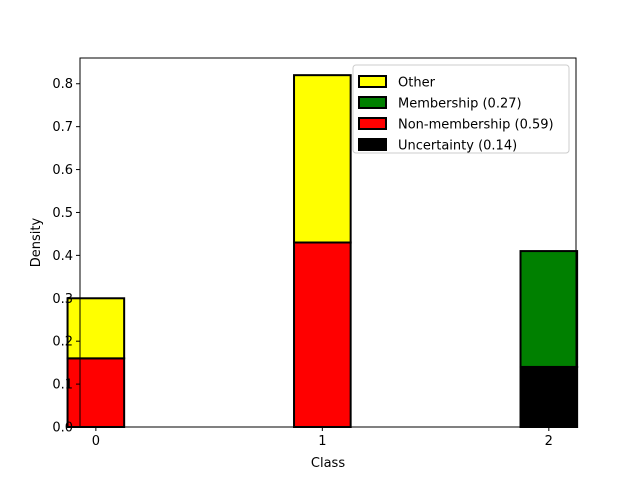  I want to click on x-axis-label: Class, so click(328, 463).